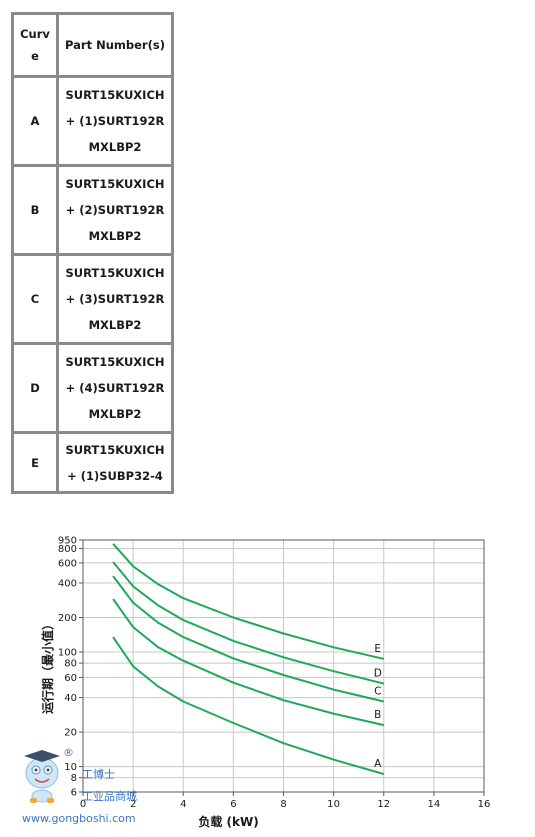  I want to click on table-row: E SURT15KUXICH + (1)SUBP32-4, so click(92, 462).